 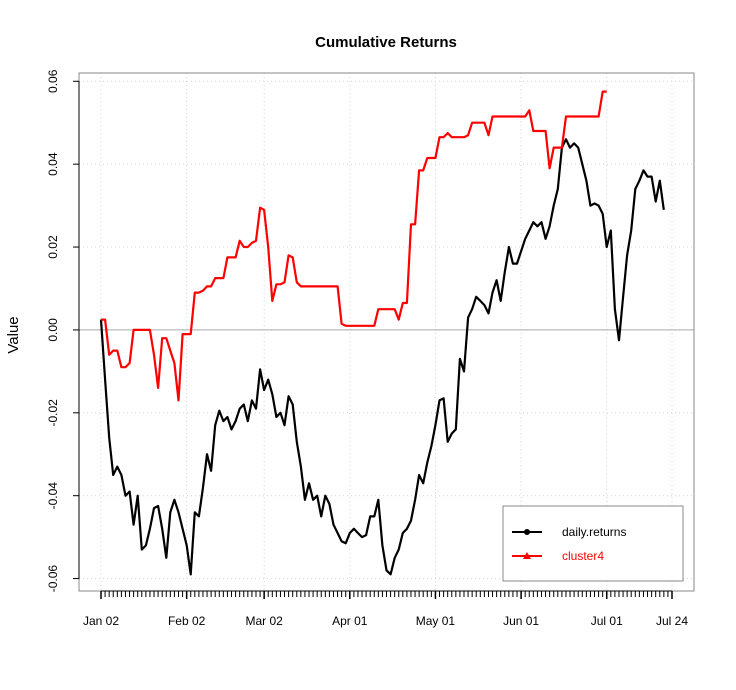 What do you see at coordinates (63, 331) in the screenshot?
I see `y-axis: -0.06 -0.04 -0.02 0.00 0.02 0.04 0.06` at bounding box center [63, 331].